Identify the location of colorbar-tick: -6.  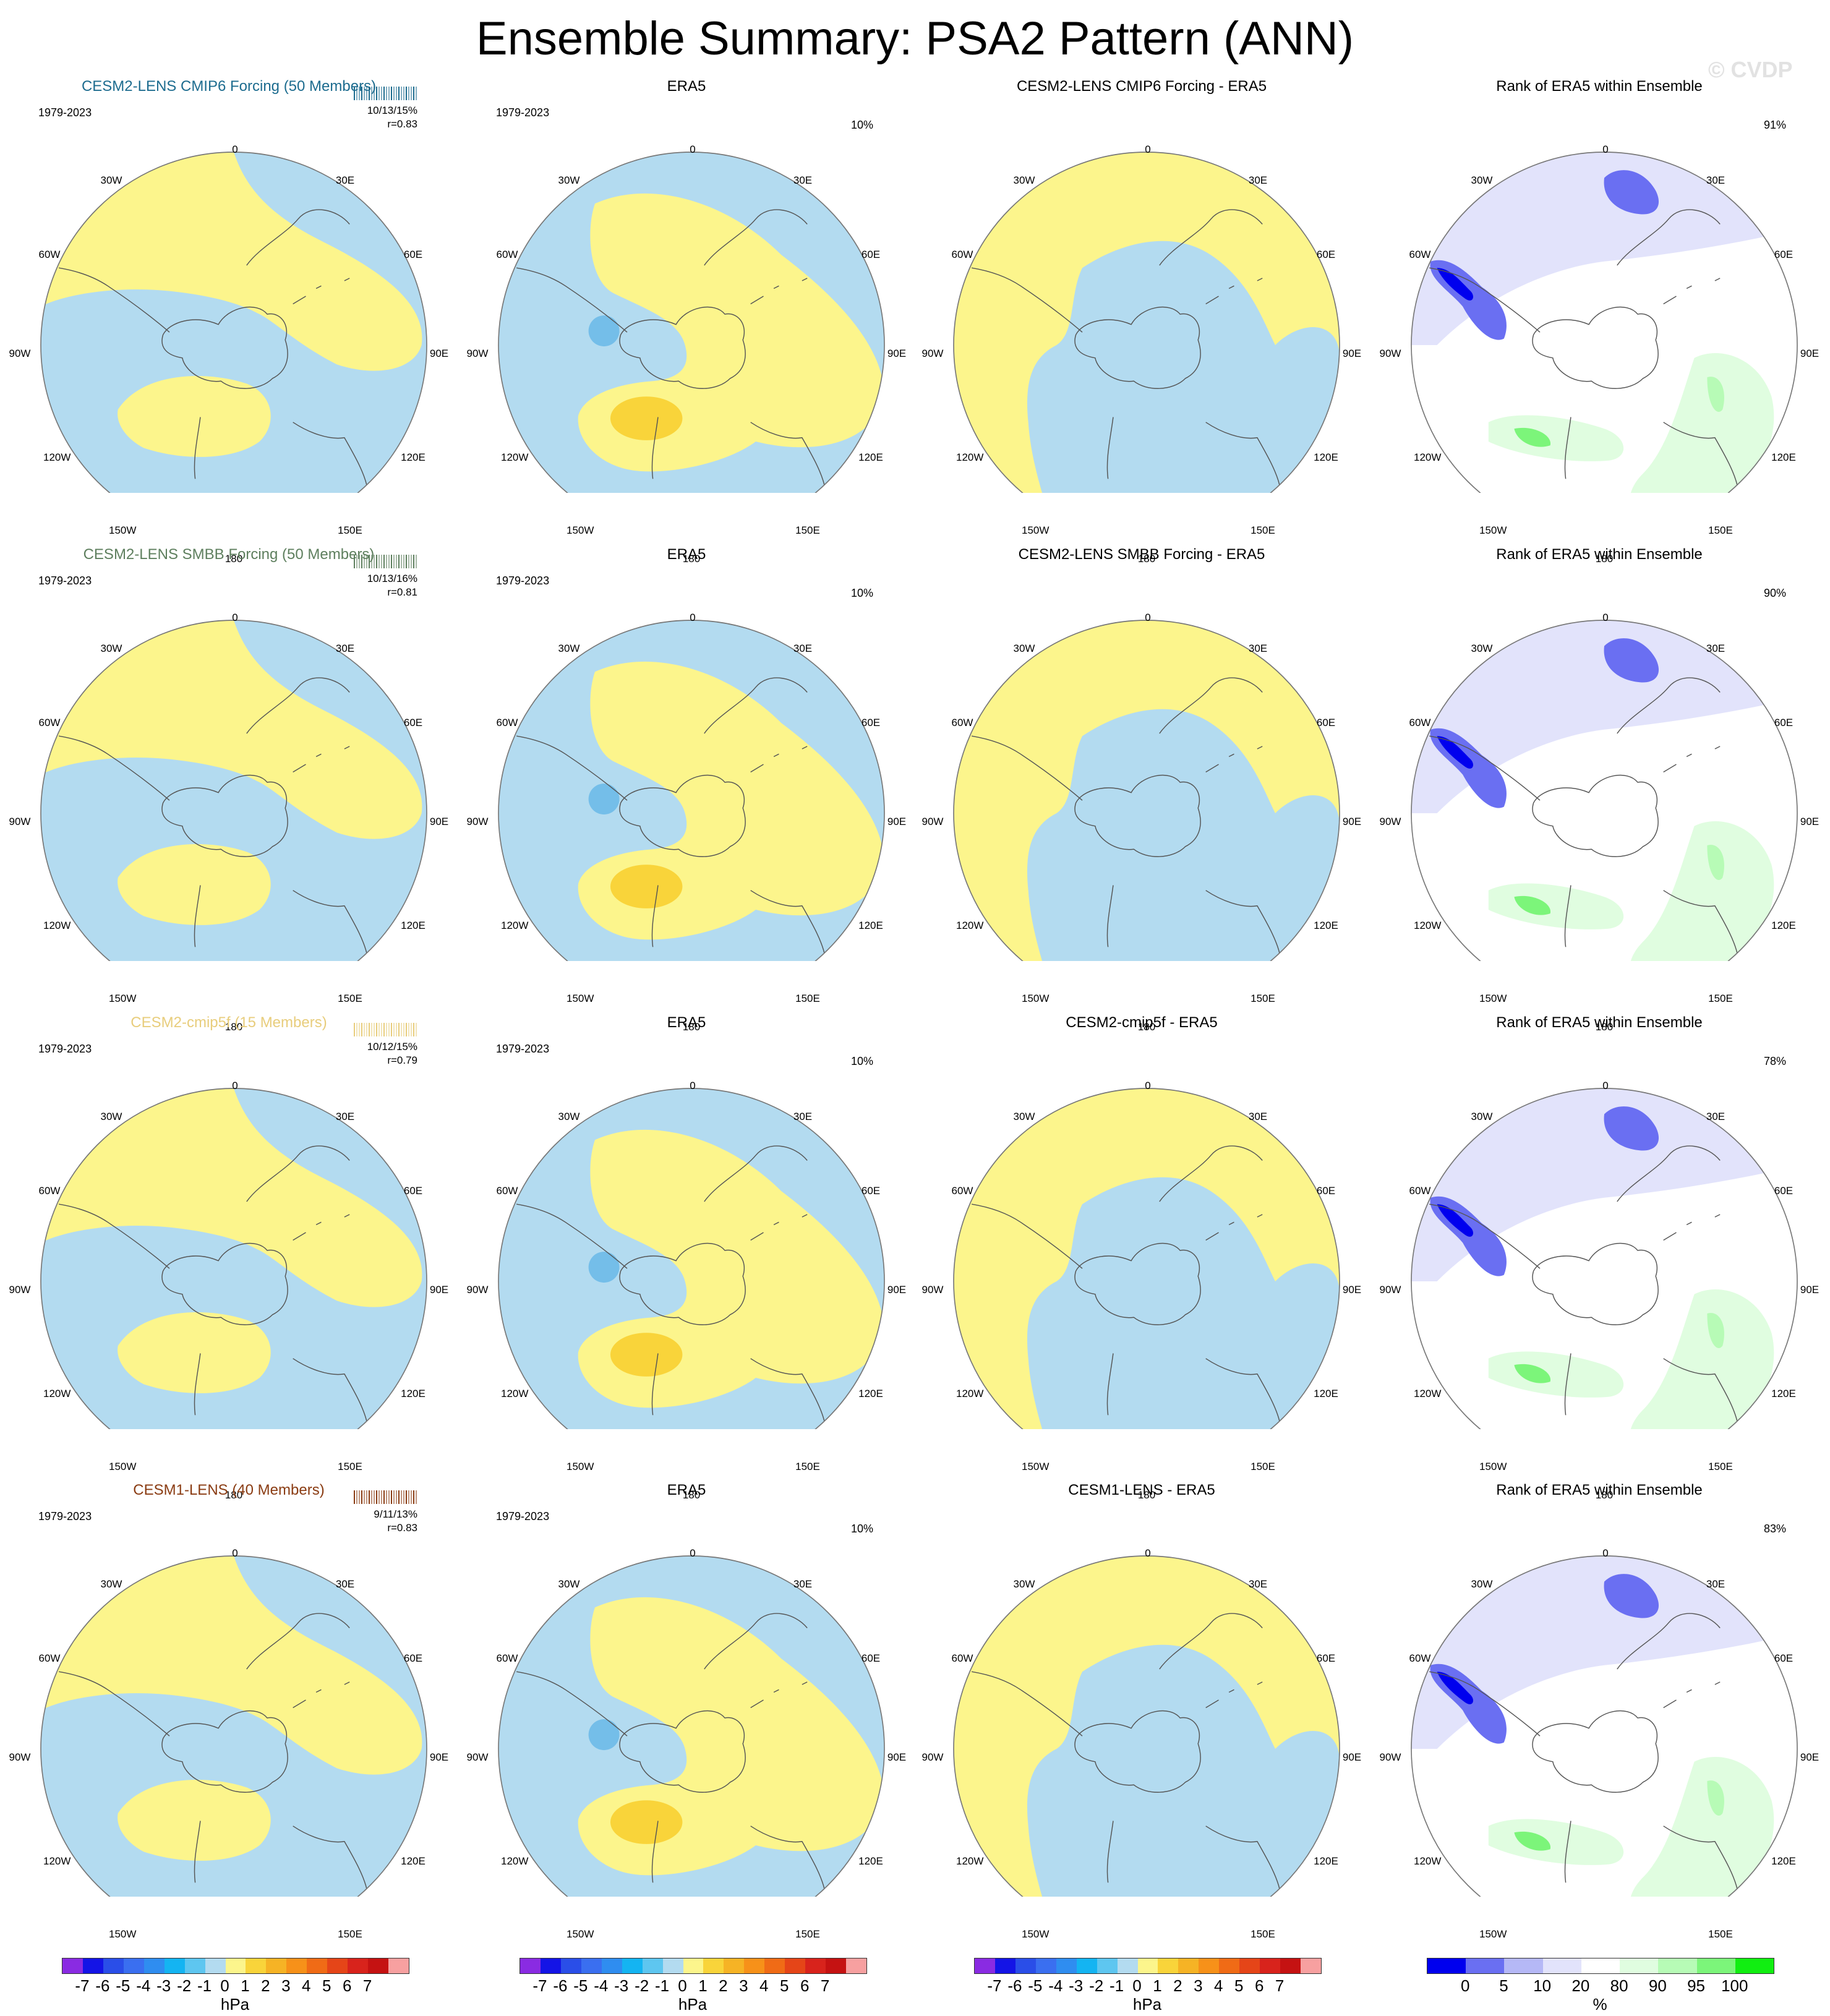
(560, 1986).